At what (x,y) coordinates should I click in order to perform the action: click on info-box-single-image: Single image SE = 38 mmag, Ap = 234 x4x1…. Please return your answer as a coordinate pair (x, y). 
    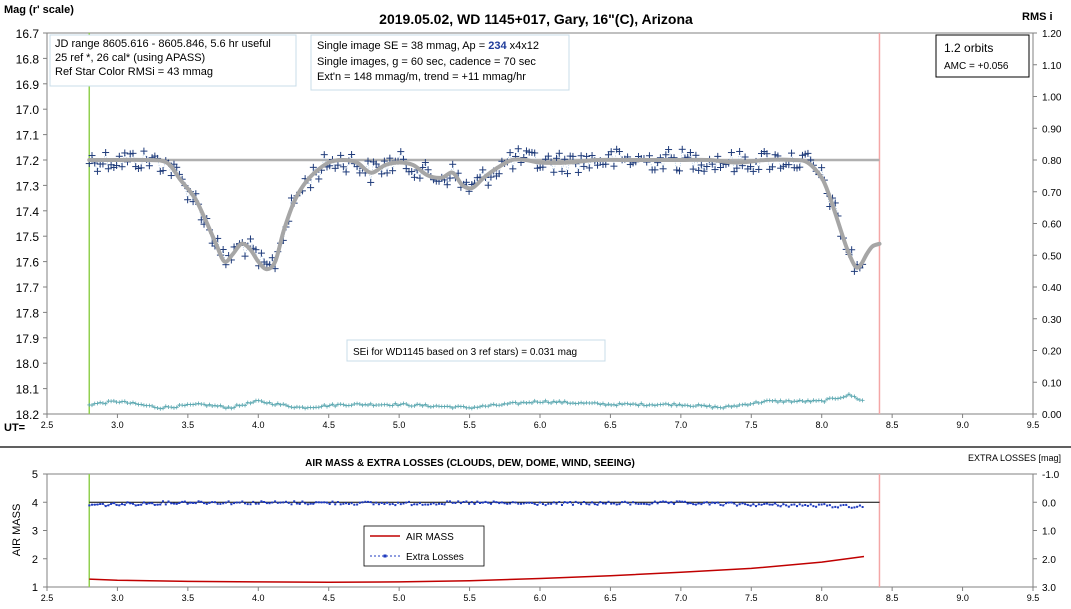
    Looking at the image, I should click on (440, 62).